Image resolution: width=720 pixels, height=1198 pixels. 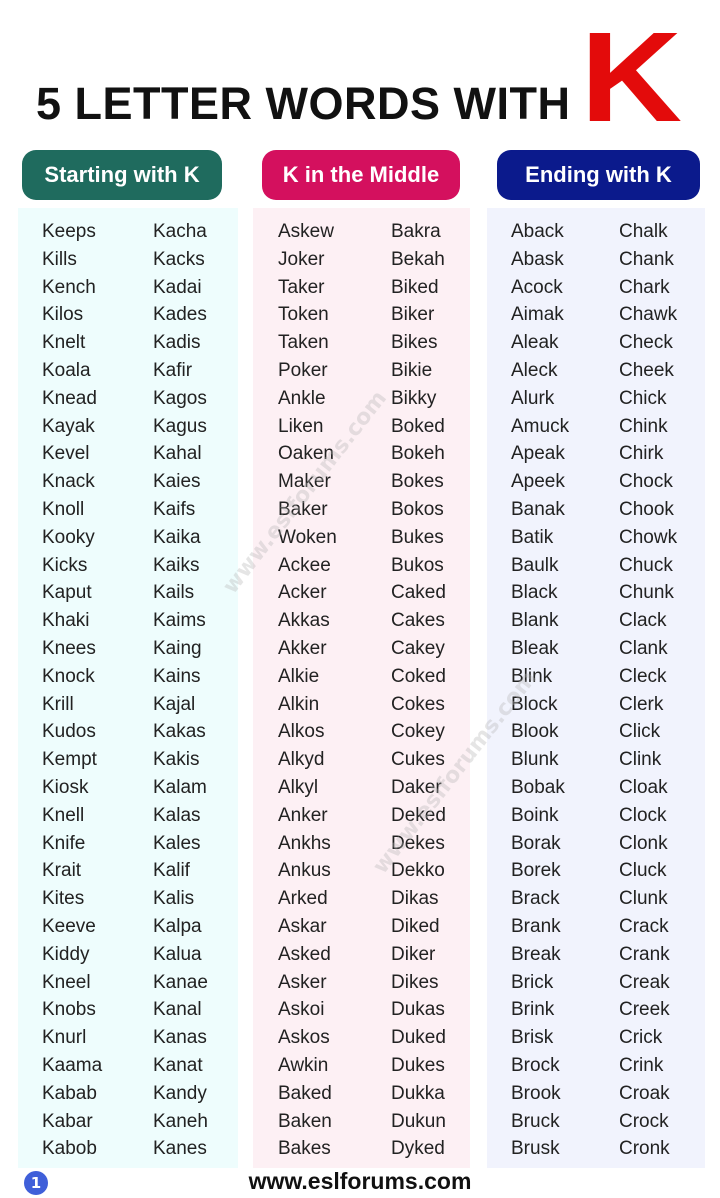 I want to click on word: Knelt, so click(x=64, y=343).